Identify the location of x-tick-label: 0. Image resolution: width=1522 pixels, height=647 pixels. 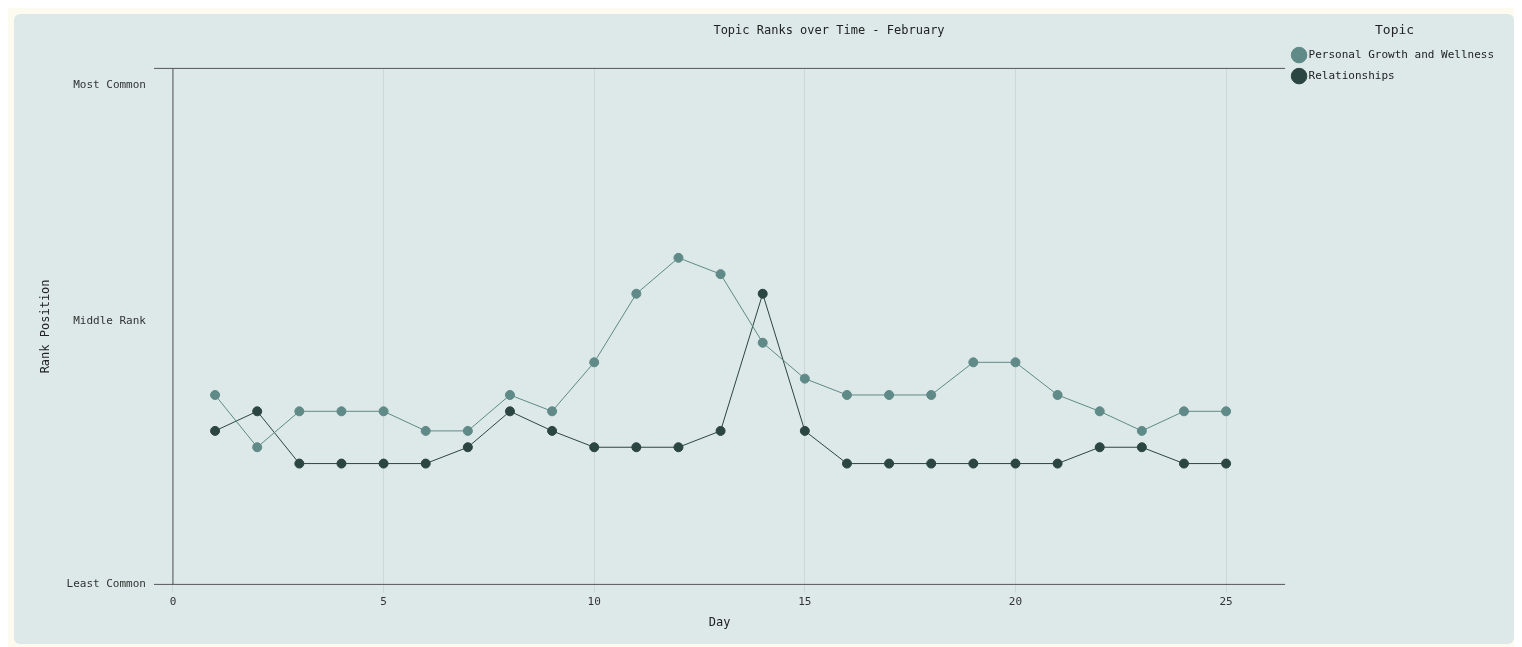
(173, 601).